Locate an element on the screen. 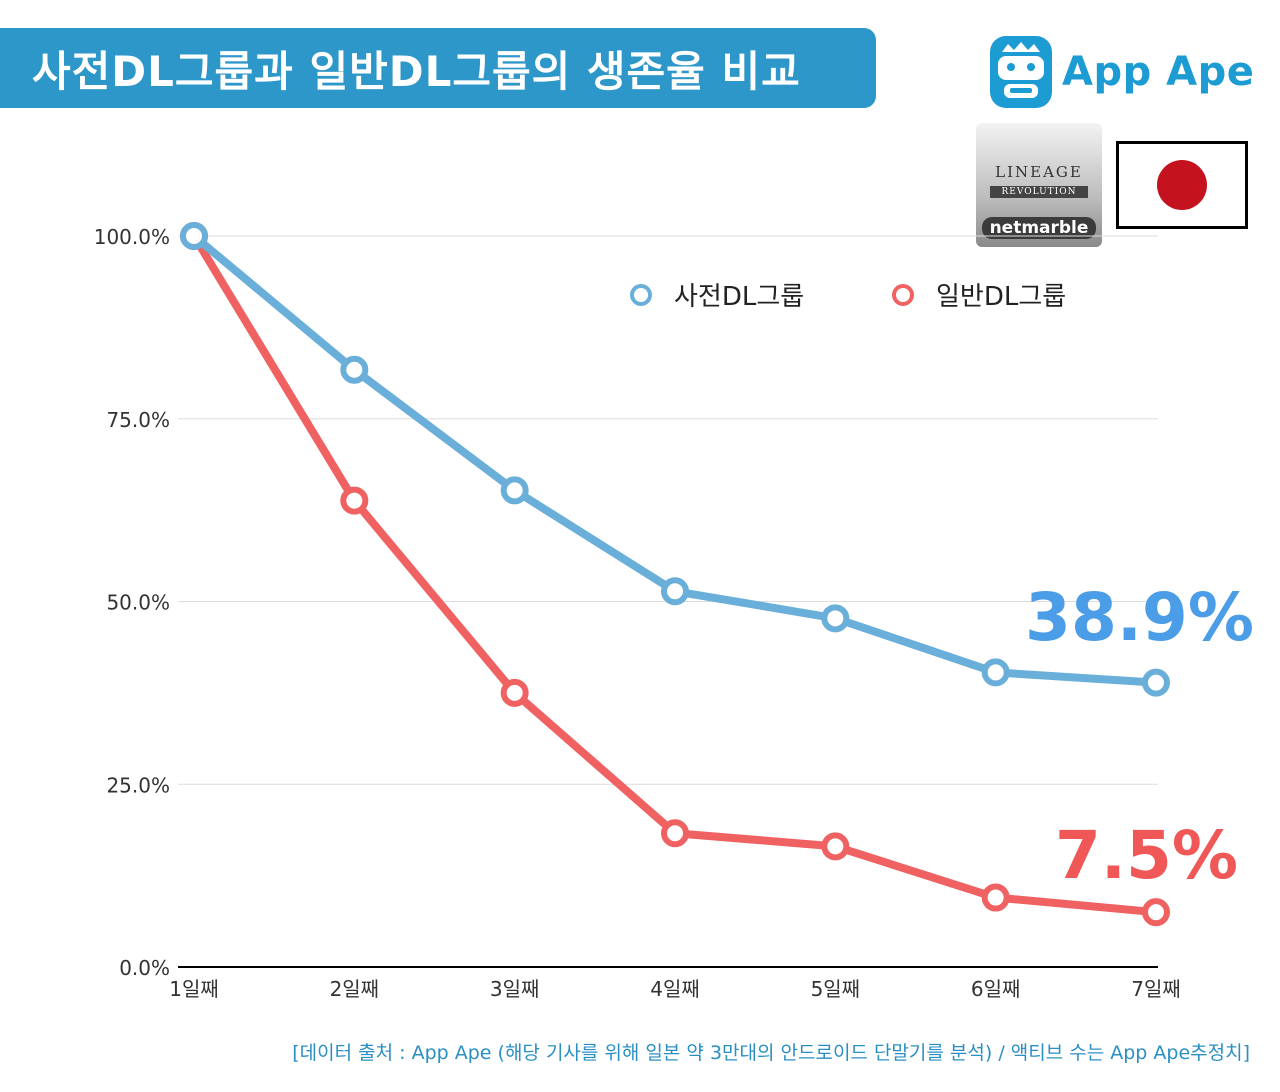  y-tick-label: 100.0% is located at coordinates (132, 237).